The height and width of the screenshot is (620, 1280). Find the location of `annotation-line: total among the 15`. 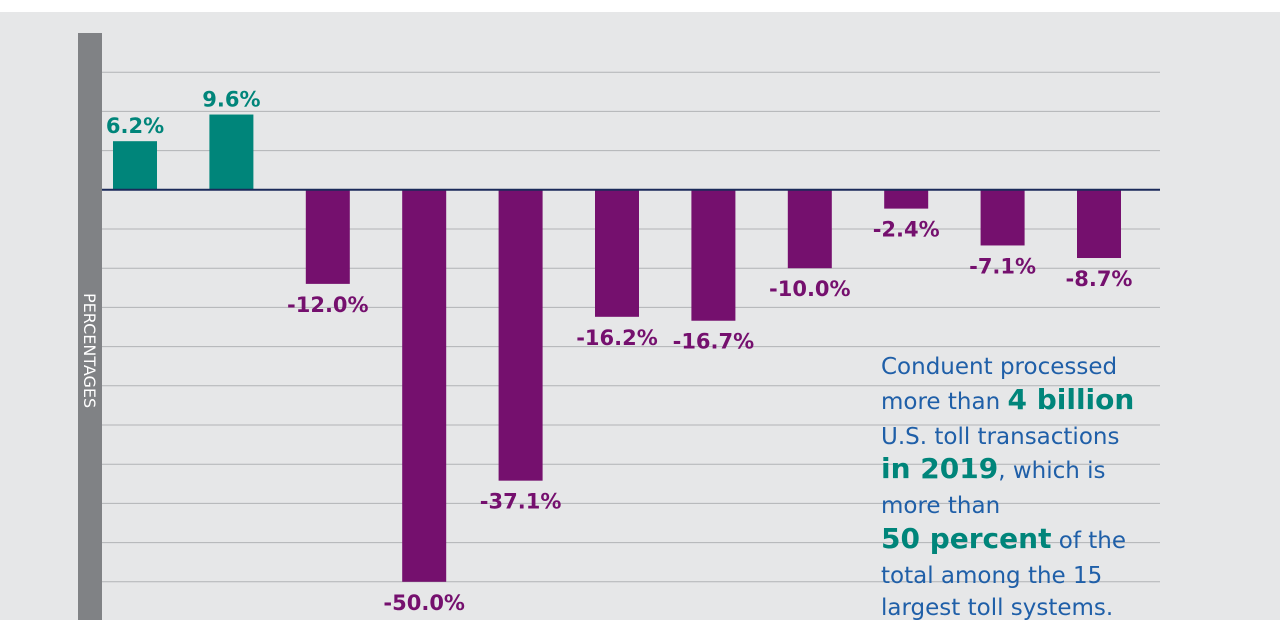

annotation-line: total among the 15 is located at coordinates (991, 576).